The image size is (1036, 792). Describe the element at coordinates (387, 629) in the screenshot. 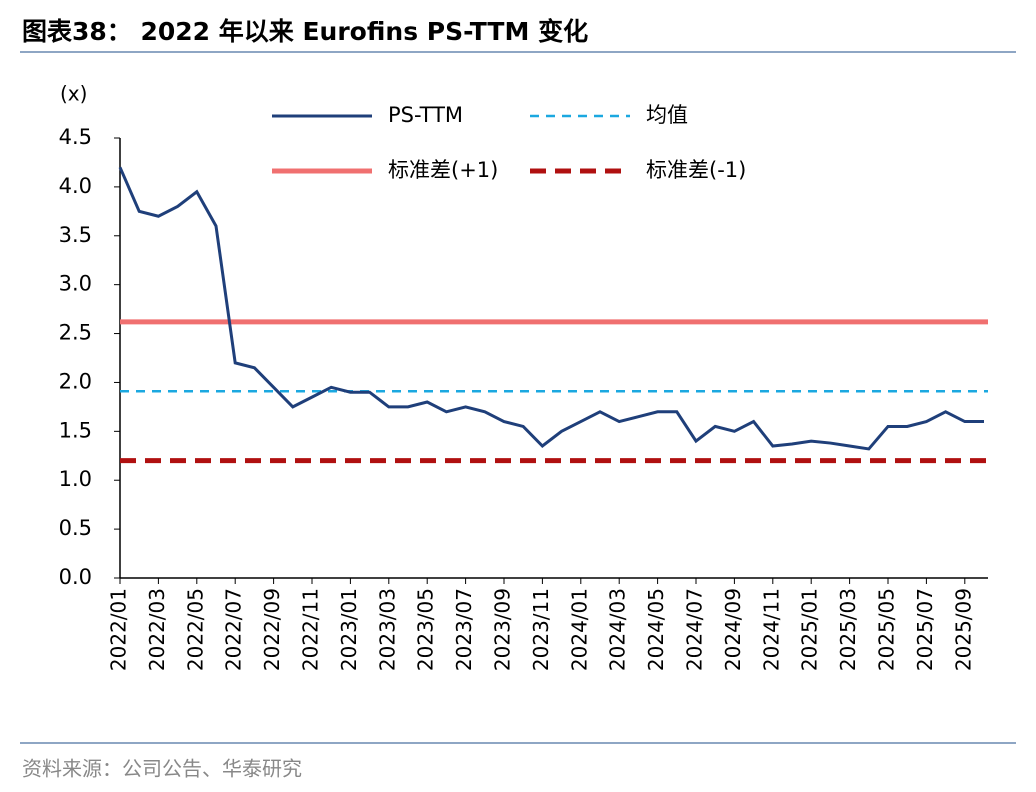

I see `x-tick-label: 2023/03` at that location.